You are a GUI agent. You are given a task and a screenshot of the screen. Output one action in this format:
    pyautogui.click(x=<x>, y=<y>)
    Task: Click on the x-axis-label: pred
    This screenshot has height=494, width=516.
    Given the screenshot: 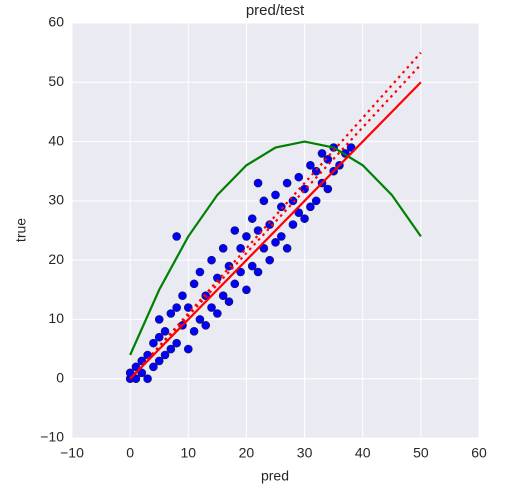 What is the action you would take?
    pyautogui.click(x=275, y=476)
    